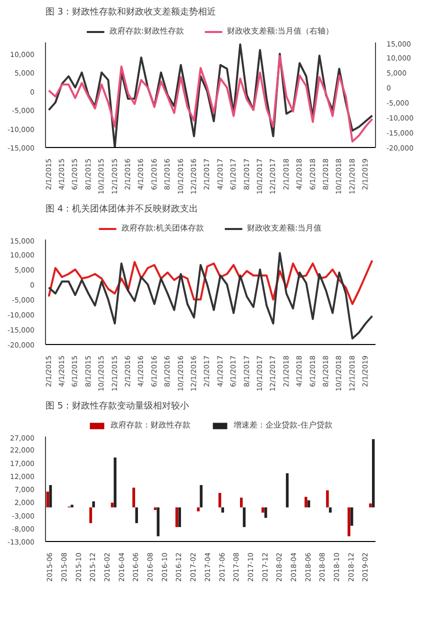  I want to click on legend-label: 财政收支差额:当月值, so click(284, 228).